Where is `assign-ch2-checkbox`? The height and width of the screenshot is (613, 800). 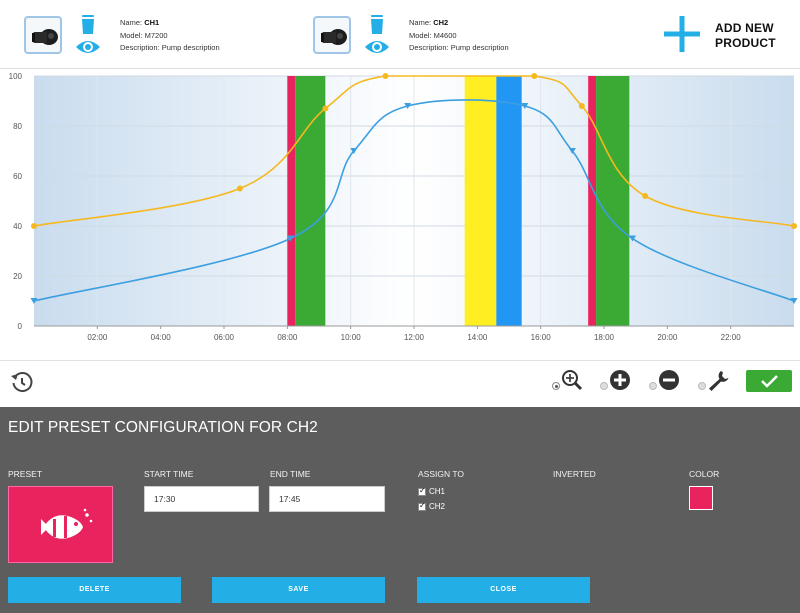 assign-ch2-checkbox is located at coordinates (422, 506).